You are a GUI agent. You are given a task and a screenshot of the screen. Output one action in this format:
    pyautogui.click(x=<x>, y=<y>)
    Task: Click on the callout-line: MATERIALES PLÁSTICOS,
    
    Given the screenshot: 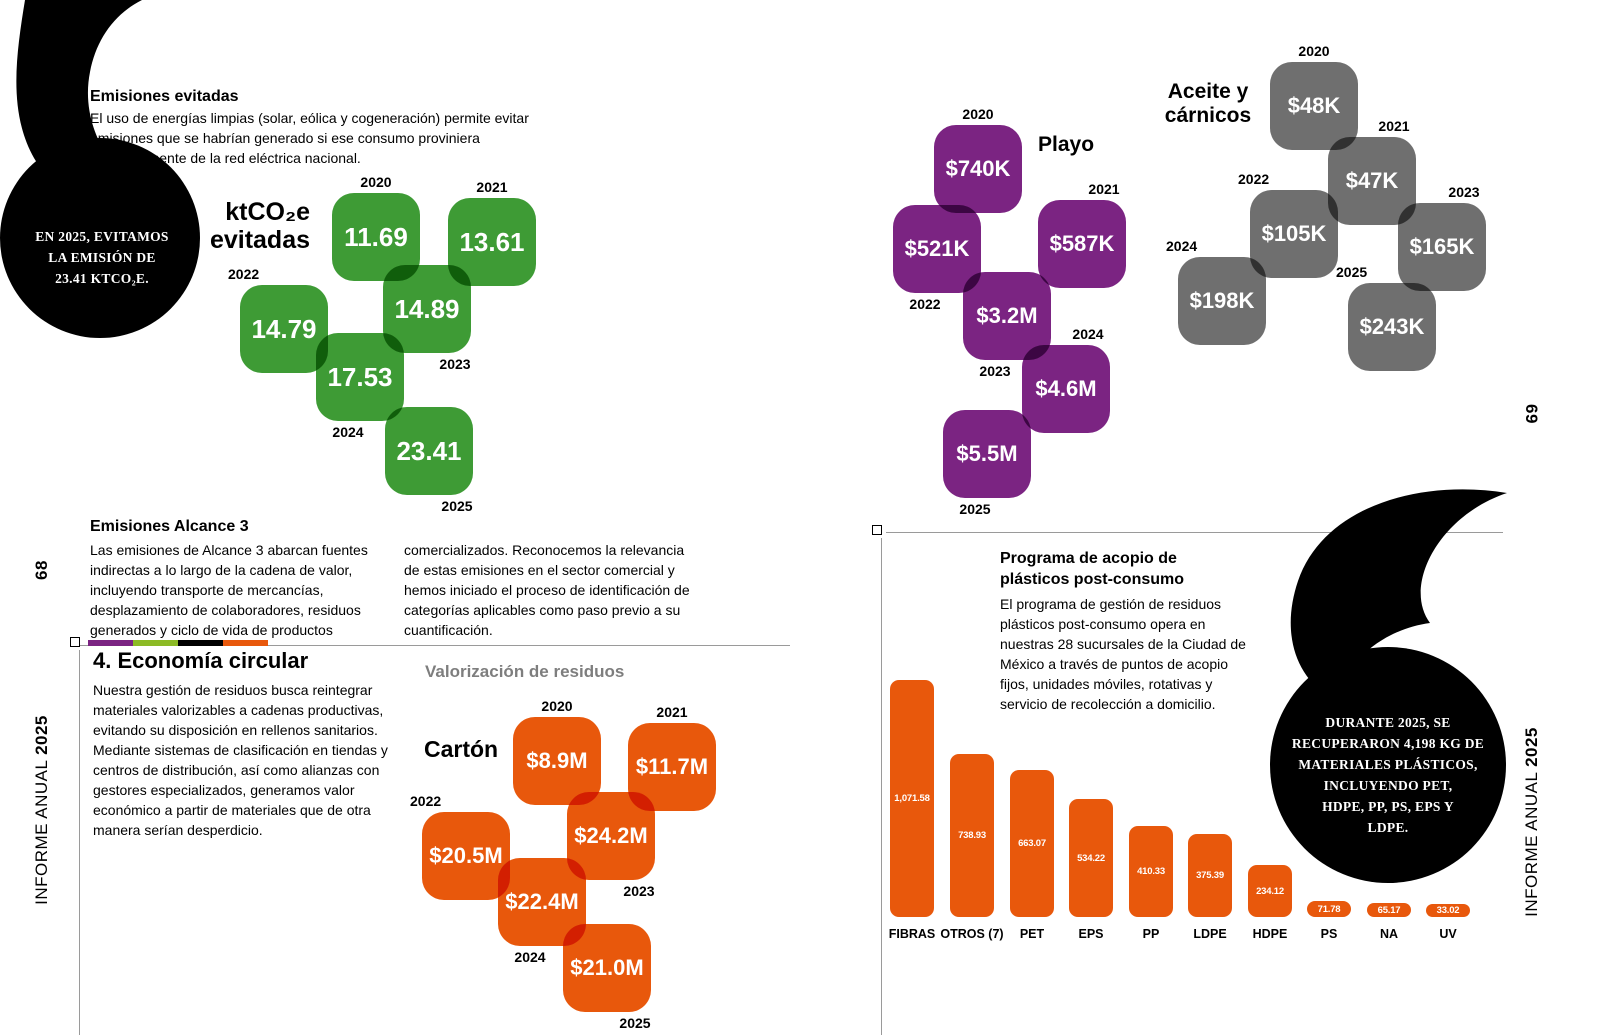 What is the action you would take?
    pyautogui.click(x=1388, y=764)
    